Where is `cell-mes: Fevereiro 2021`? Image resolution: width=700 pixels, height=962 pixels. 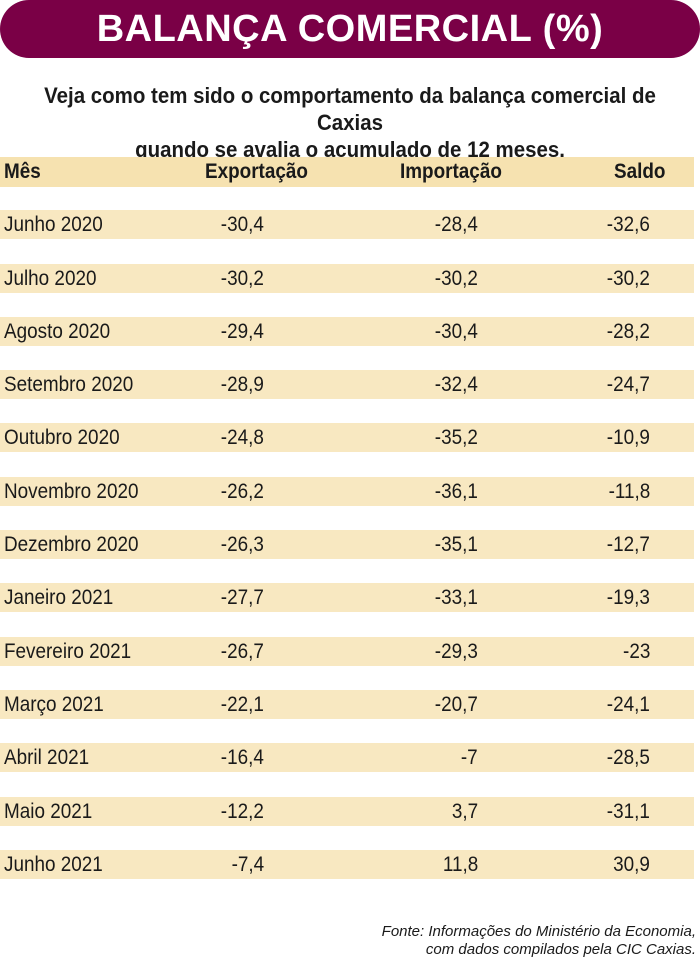 cell-mes: Fevereiro 2021 is located at coordinates (68, 651).